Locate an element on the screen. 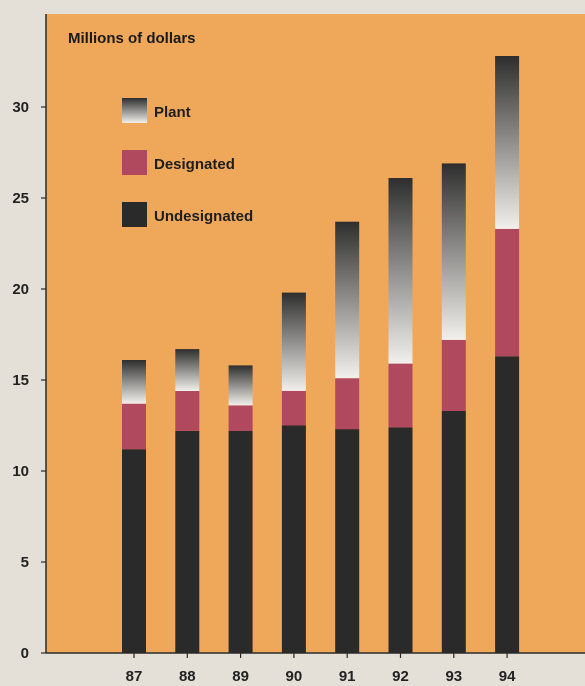 This screenshot has height=686, width=585. y-tick-label-0: 0 is located at coordinates (25, 653).